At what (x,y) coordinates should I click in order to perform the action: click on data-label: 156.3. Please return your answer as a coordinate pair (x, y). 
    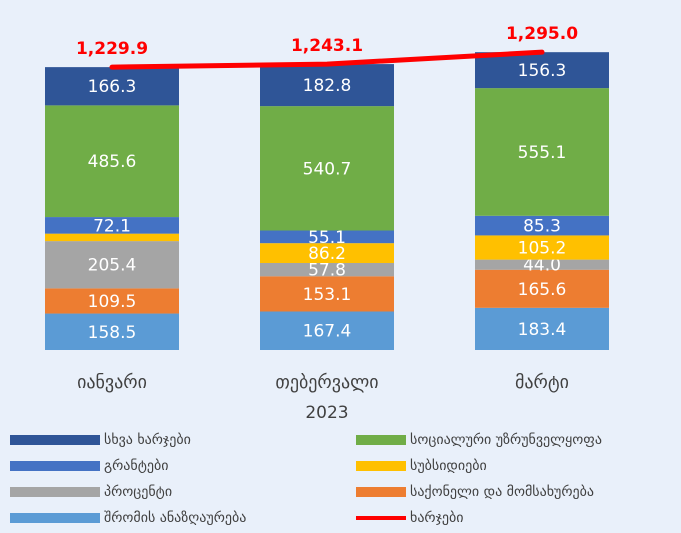
    Looking at the image, I should click on (542, 71).